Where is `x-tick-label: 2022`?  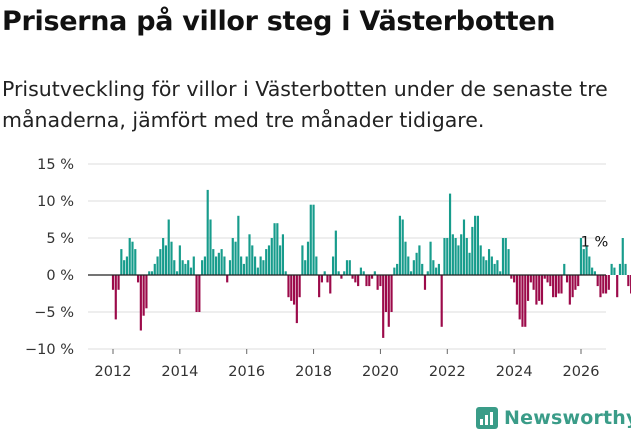 x-tick-label: 2022 is located at coordinates (447, 372).